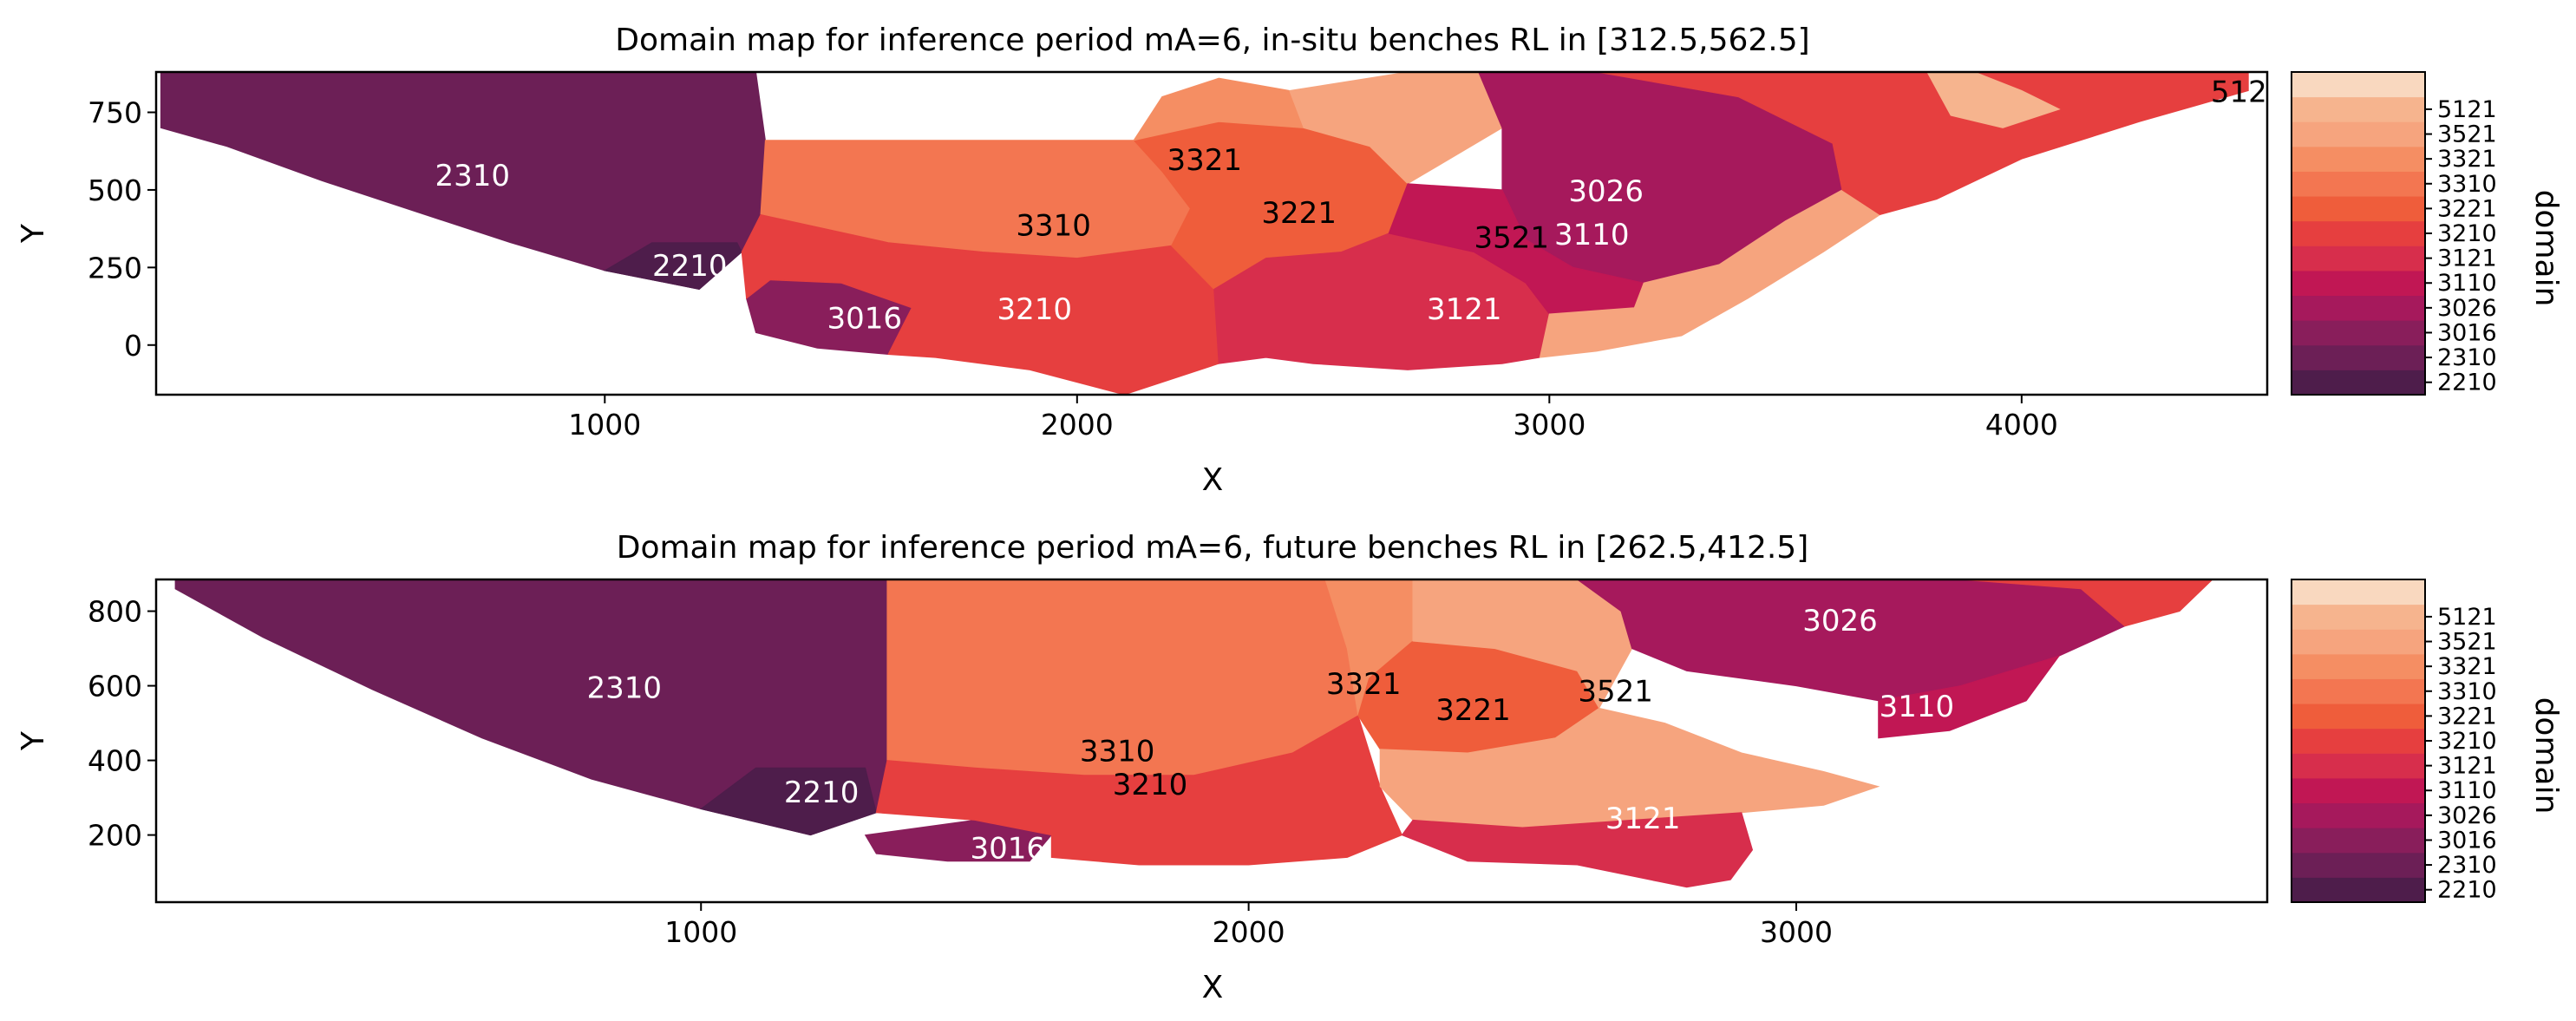 This screenshot has width=2576, height=1021. What do you see at coordinates (1313, 419) in the screenshot?
I see `x-ticks: 1000 2000 3000 4000` at bounding box center [1313, 419].